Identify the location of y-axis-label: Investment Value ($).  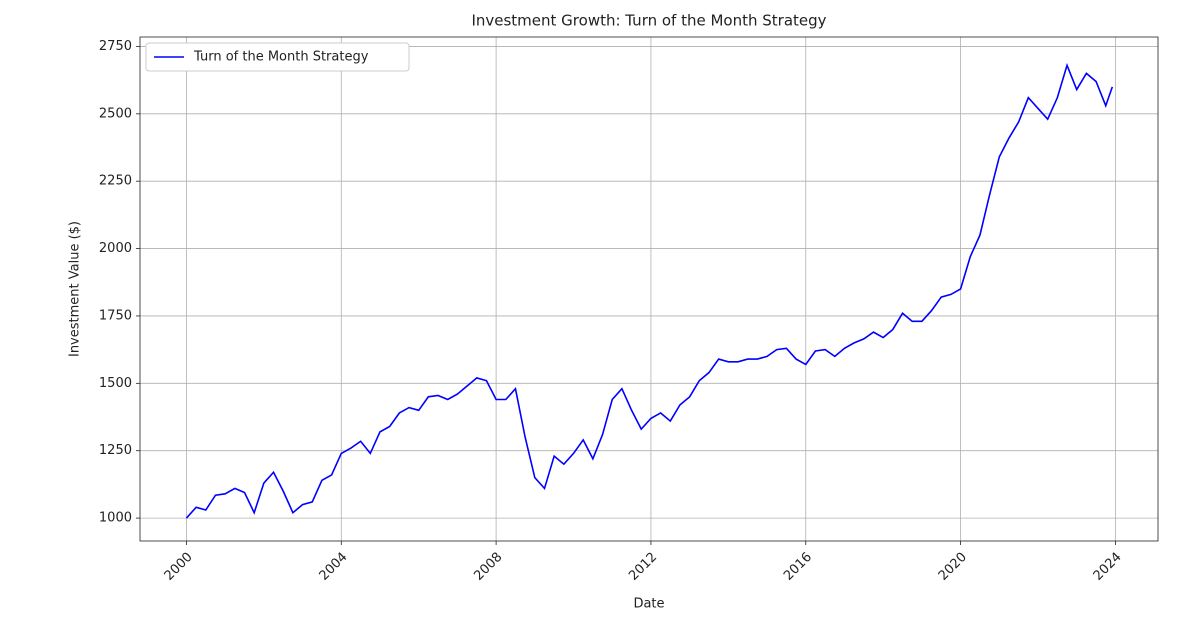
(75, 289).